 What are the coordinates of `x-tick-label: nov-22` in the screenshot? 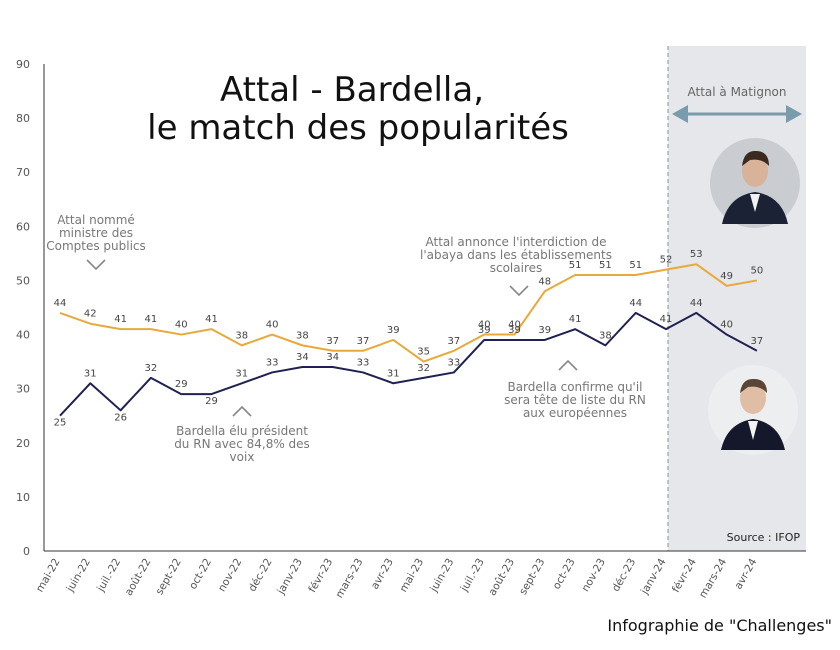 It's located at (230, 575).